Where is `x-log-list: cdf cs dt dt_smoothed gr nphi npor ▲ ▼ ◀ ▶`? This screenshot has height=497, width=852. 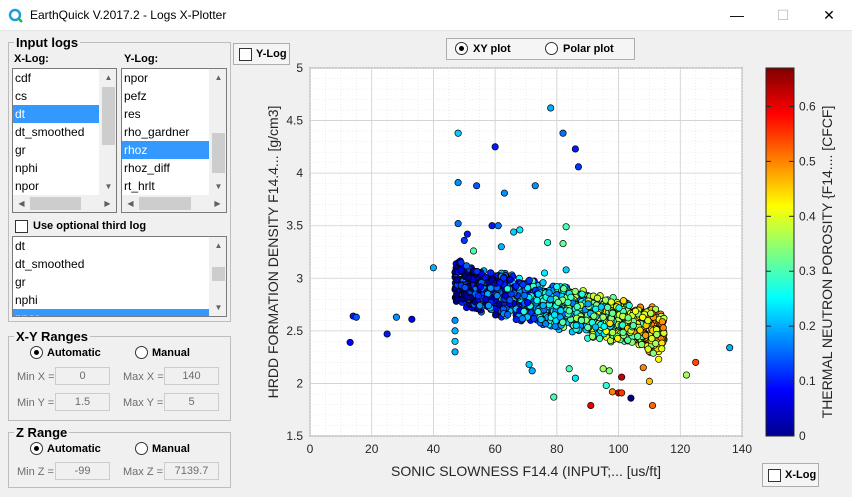
x-log-list: cdf cs dt dt_smoothed gr nphi npor ▲ ▼ ◀ ▶ is located at coordinates (64, 140).